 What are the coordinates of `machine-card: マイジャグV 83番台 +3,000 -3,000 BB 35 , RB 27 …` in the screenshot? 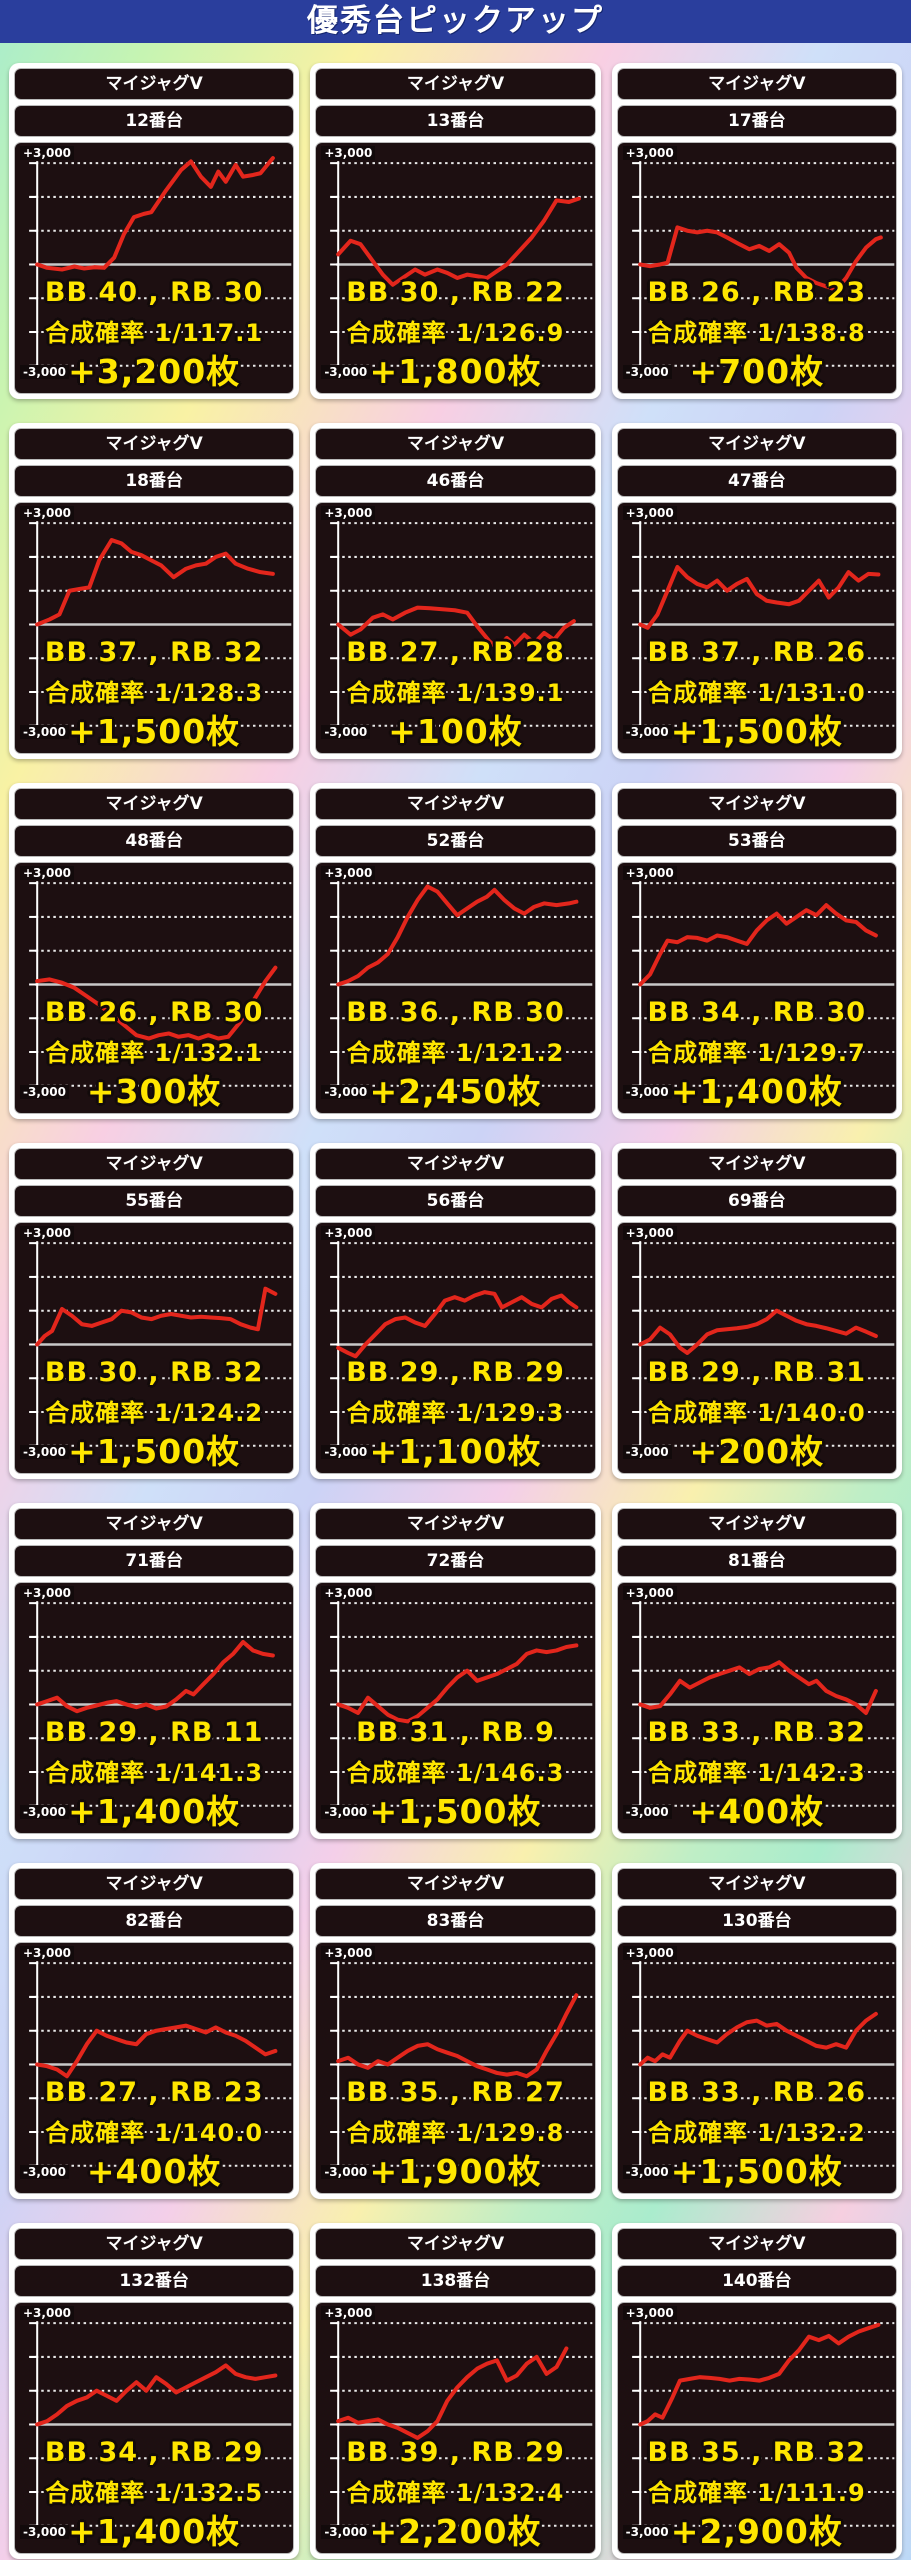 It's located at (455, 2031).